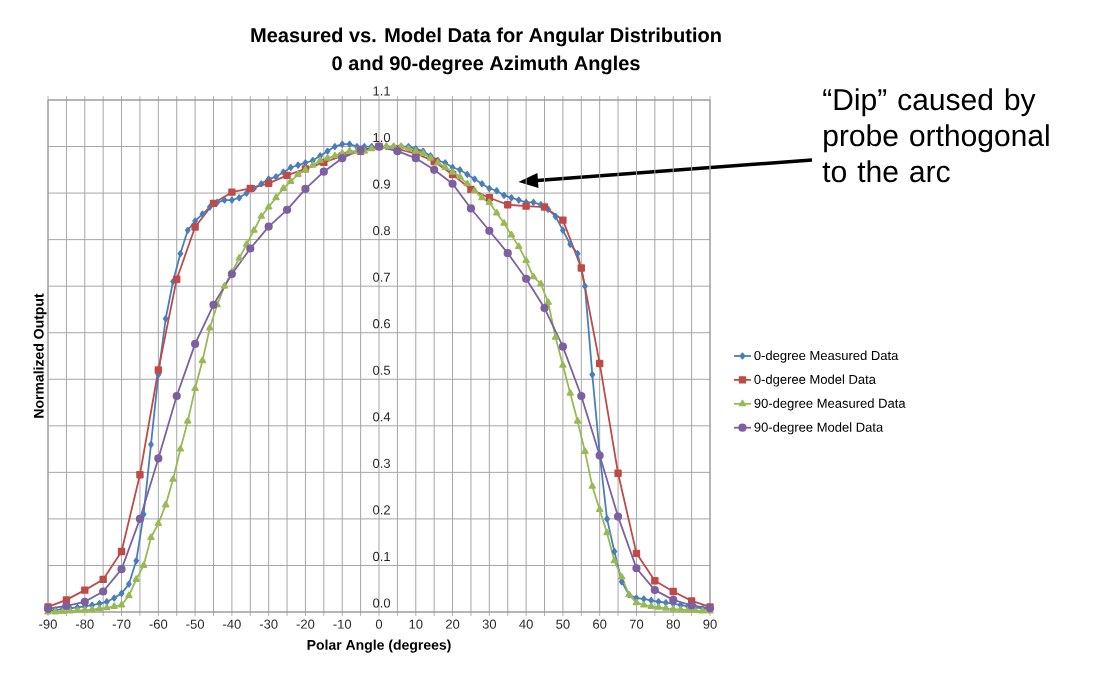 The width and height of the screenshot is (1112, 698). What do you see at coordinates (815, 380) in the screenshot?
I see `legend-label: 0-dgeree Model Data` at bounding box center [815, 380].